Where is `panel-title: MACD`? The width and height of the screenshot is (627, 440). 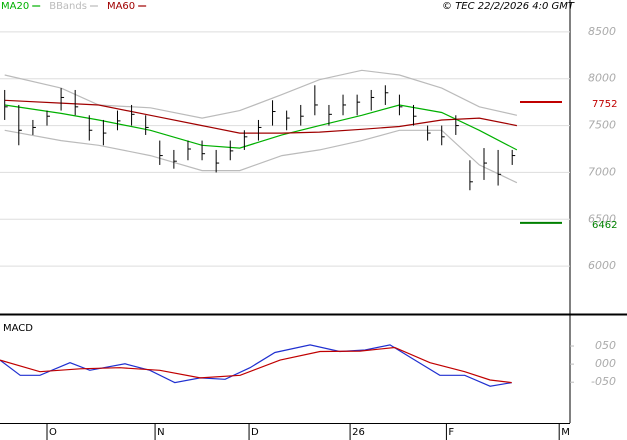
panel-title: MACD is located at coordinates (18, 328).